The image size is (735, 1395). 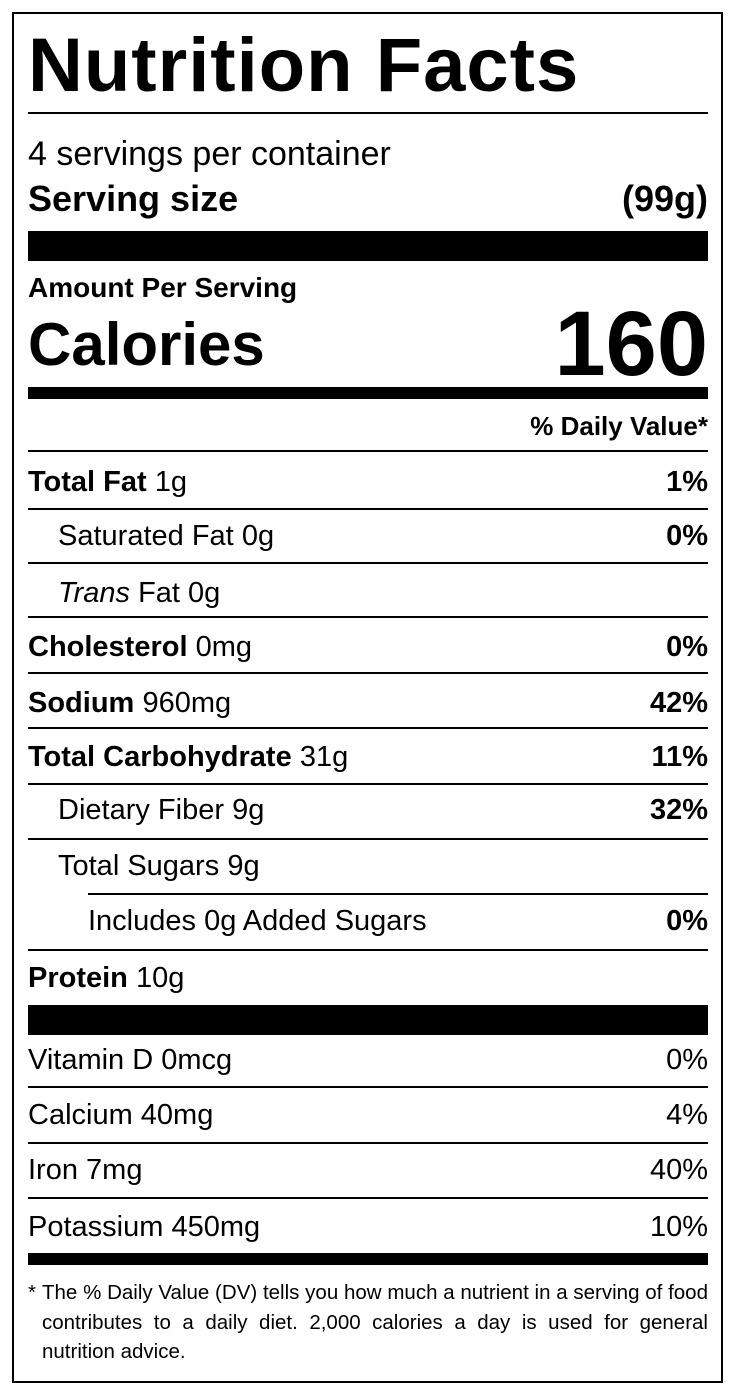 What do you see at coordinates (324, 756) in the screenshot?
I see `nutrient-amount: 31g` at bounding box center [324, 756].